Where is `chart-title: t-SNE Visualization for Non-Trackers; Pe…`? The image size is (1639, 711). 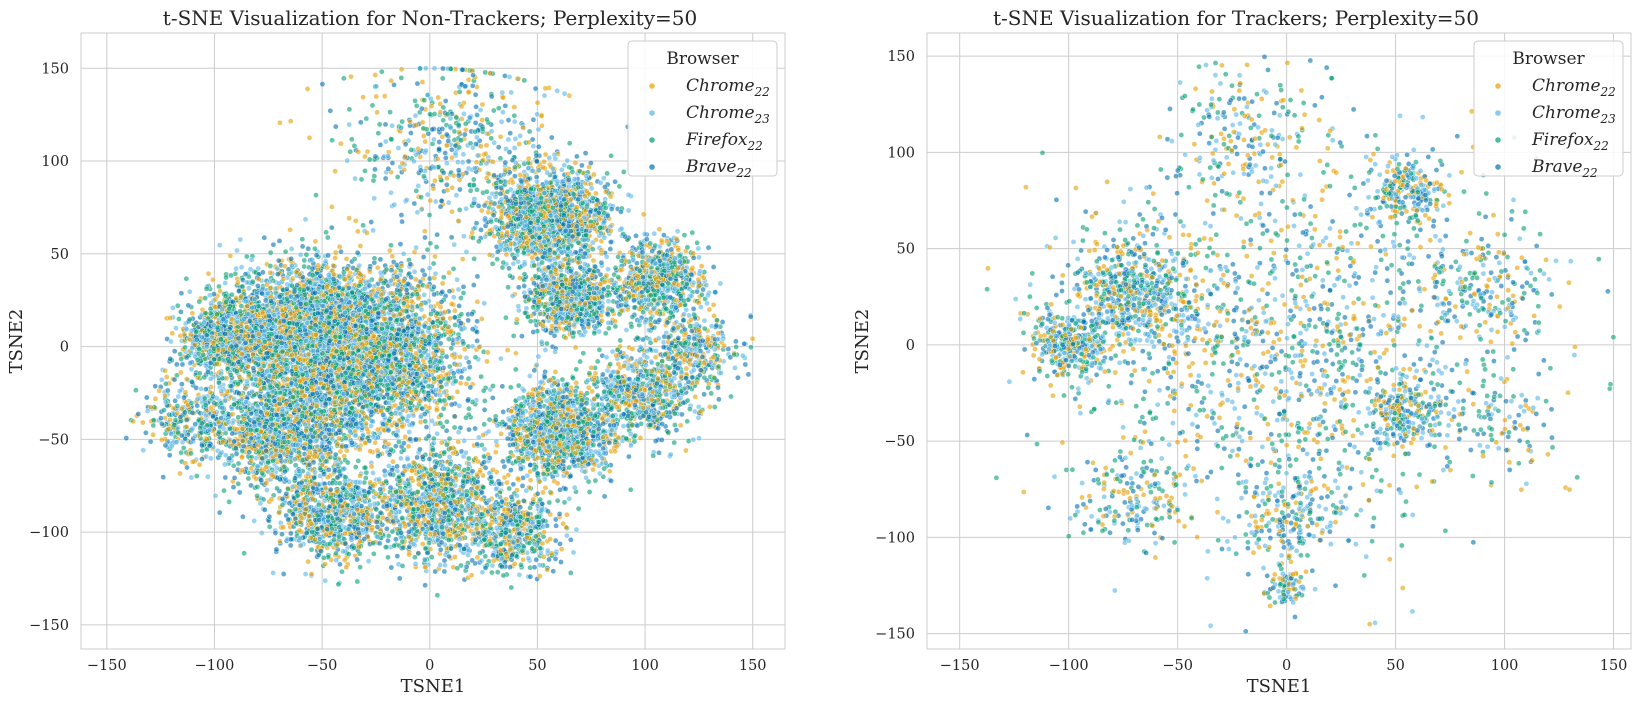 chart-title: t-SNE Visualization for Non-Trackers; Pe… is located at coordinates (430, 18).